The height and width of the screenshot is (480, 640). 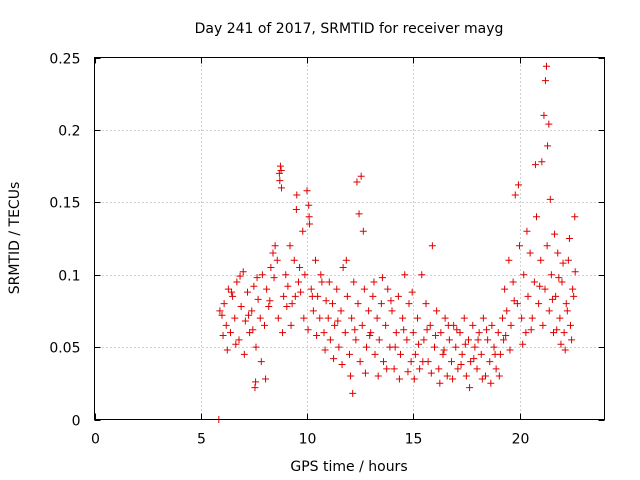 I want to click on y-tick-label: 0.2, so click(x=69, y=132).